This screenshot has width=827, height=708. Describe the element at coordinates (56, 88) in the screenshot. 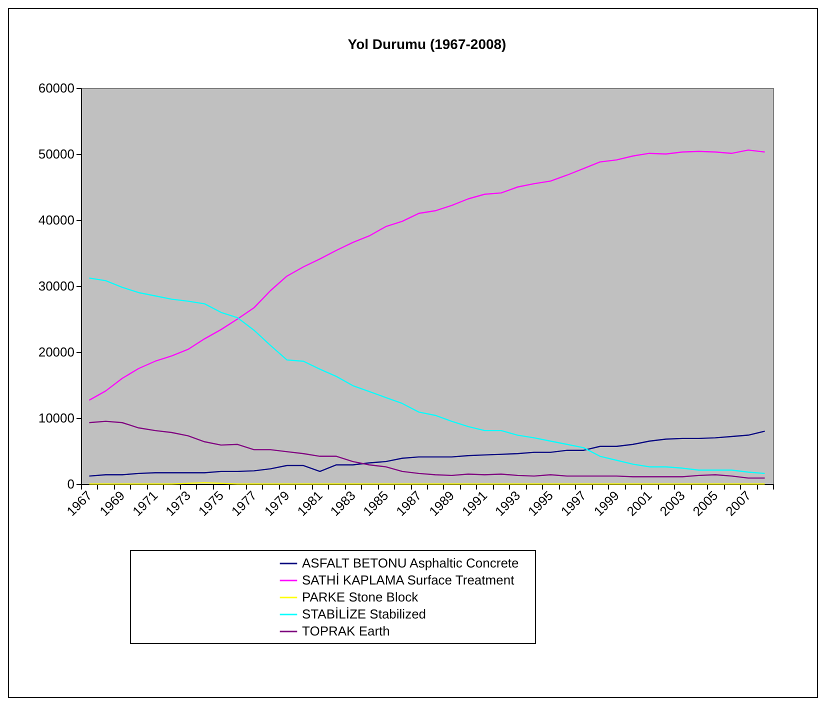

I see `y-tick-label: 60000` at that location.